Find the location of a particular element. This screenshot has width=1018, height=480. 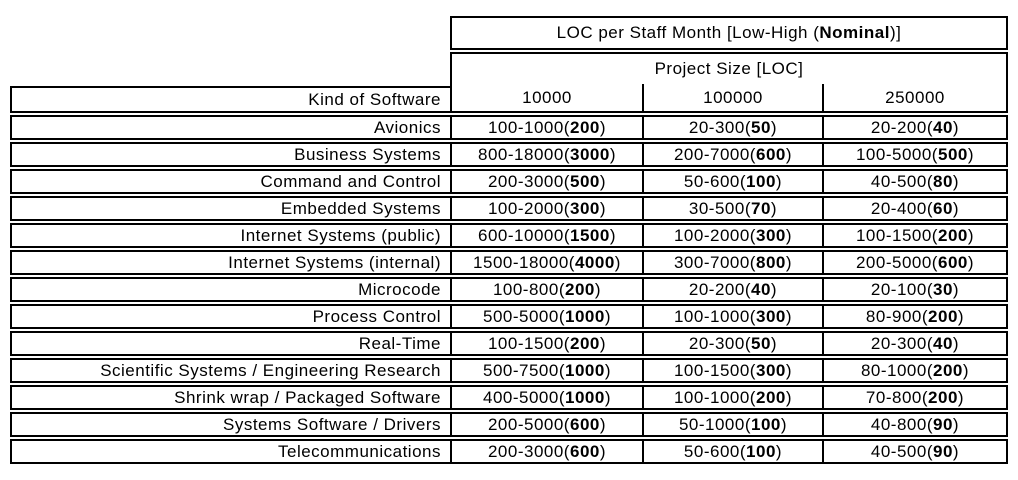

nominal-value: 30 is located at coordinates (943, 289).